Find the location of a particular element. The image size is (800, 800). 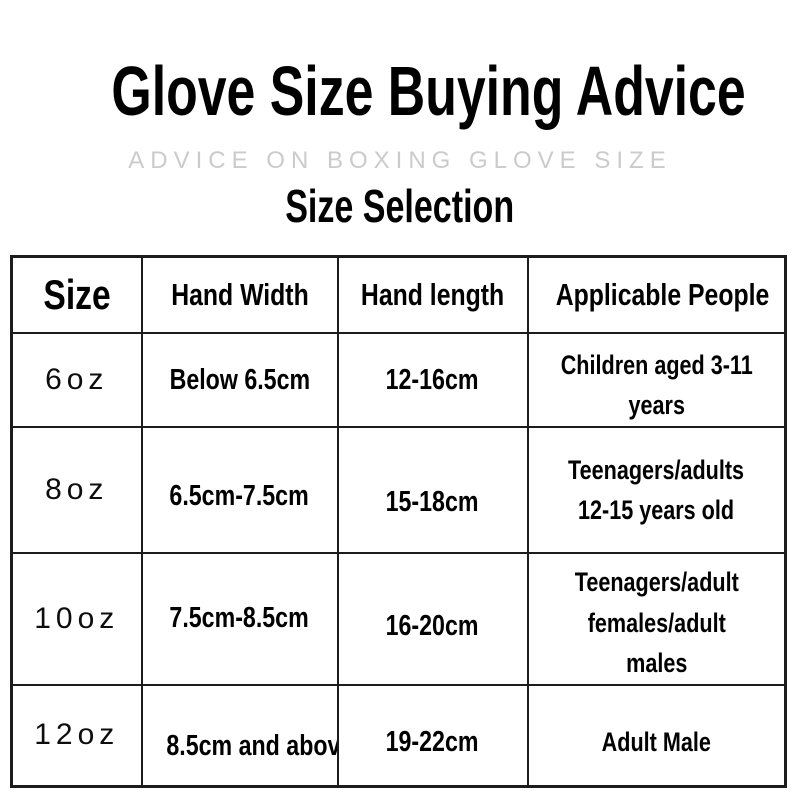

table-row-12oz: 12oz 8.5cm and above 19-22cm Adult Male is located at coordinates (398, 735).